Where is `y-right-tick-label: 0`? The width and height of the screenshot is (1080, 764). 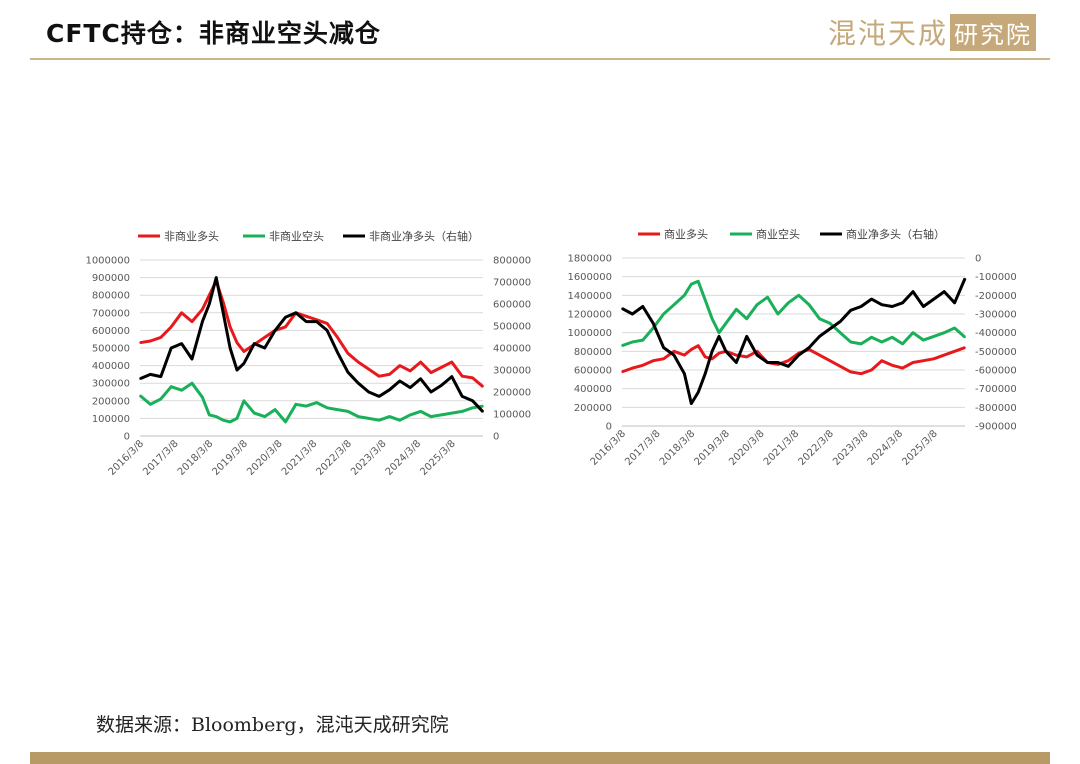
y-right-tick-label: 0 is located at coordinates (496, 437).